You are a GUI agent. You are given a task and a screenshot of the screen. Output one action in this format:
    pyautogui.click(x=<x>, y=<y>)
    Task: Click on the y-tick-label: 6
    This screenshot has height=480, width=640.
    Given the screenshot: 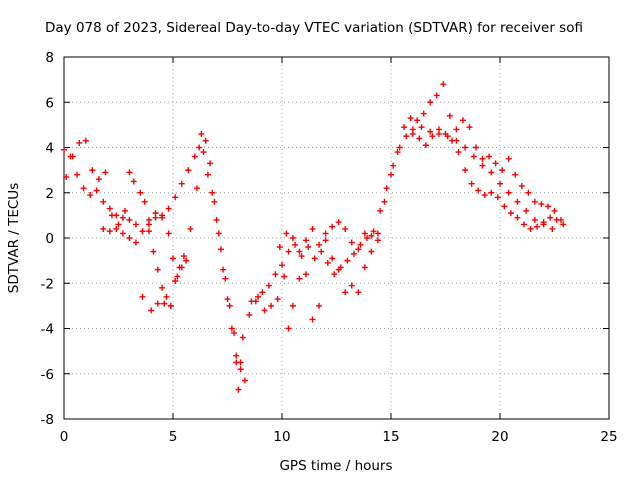 What is the action you would take?
    pyautogui.click(x=49, y=103)
    